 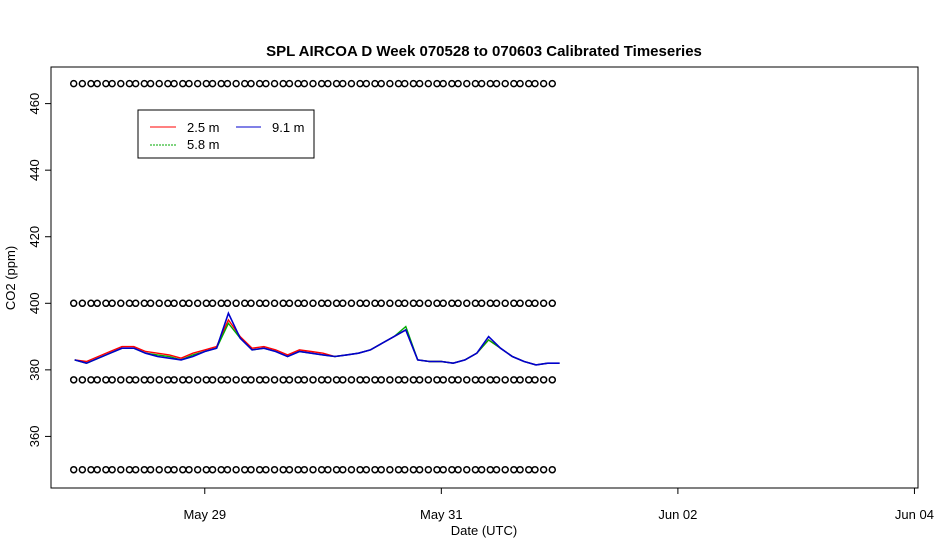 What do you see at coordinates (34, 170) in the screenshot?
I see `y-tick-label: 440` at bounding box center [34, 170].